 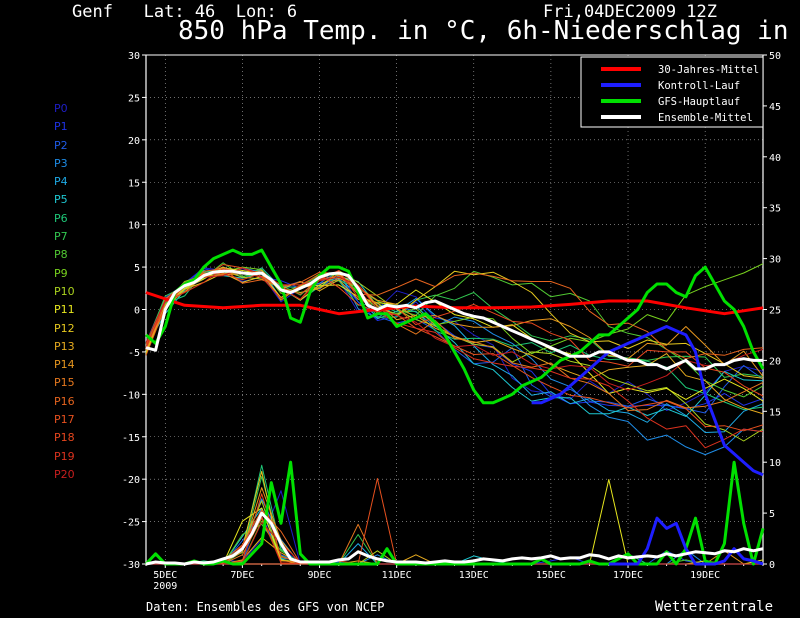 I want to click on precip-line-ensemble-mittel, so click(x=454, y=538).